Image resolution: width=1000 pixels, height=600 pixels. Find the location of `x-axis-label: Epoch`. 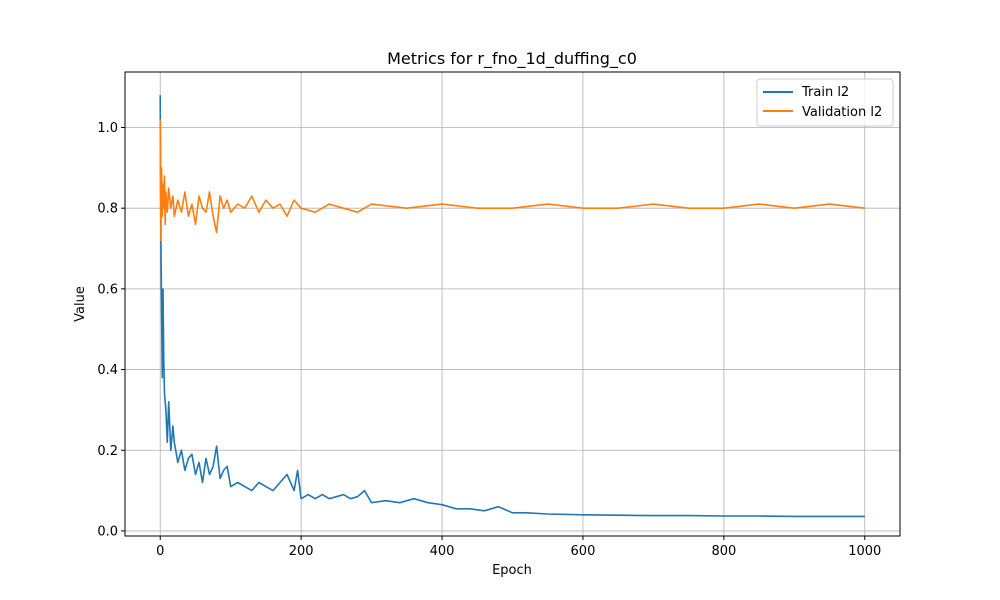

x-axis-label: Epoch is located at coordinates (512, 570).